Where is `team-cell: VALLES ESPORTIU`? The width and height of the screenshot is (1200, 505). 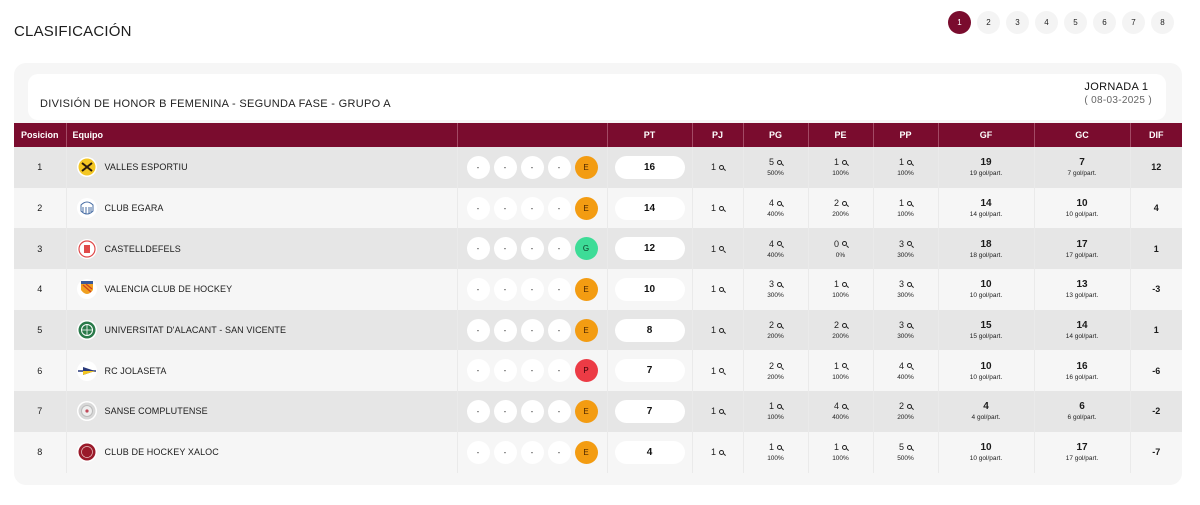
team-cell: VALLES ESPORTIU is located at coordinates (262, 167).